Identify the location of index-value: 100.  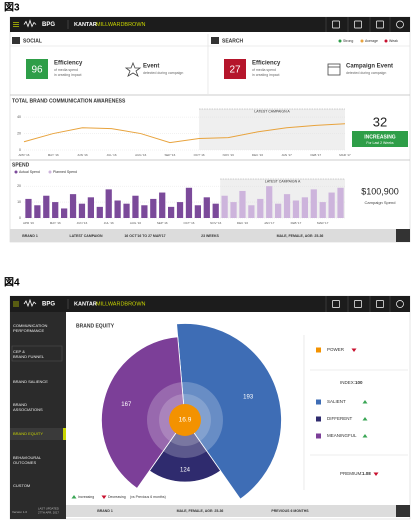
(359, 382).